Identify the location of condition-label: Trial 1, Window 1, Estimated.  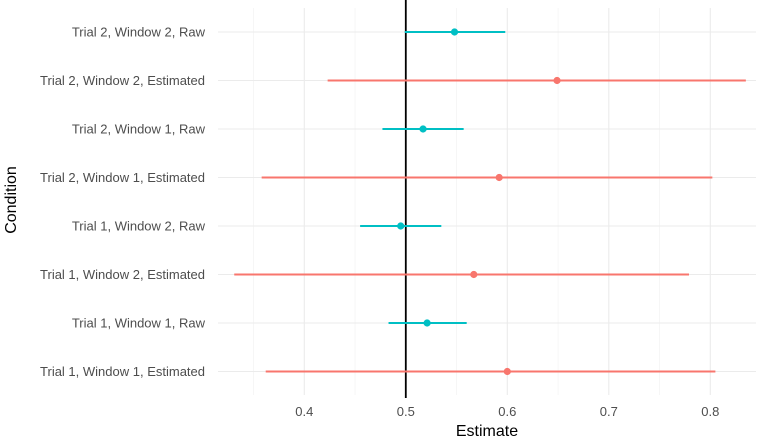
(122, 371).